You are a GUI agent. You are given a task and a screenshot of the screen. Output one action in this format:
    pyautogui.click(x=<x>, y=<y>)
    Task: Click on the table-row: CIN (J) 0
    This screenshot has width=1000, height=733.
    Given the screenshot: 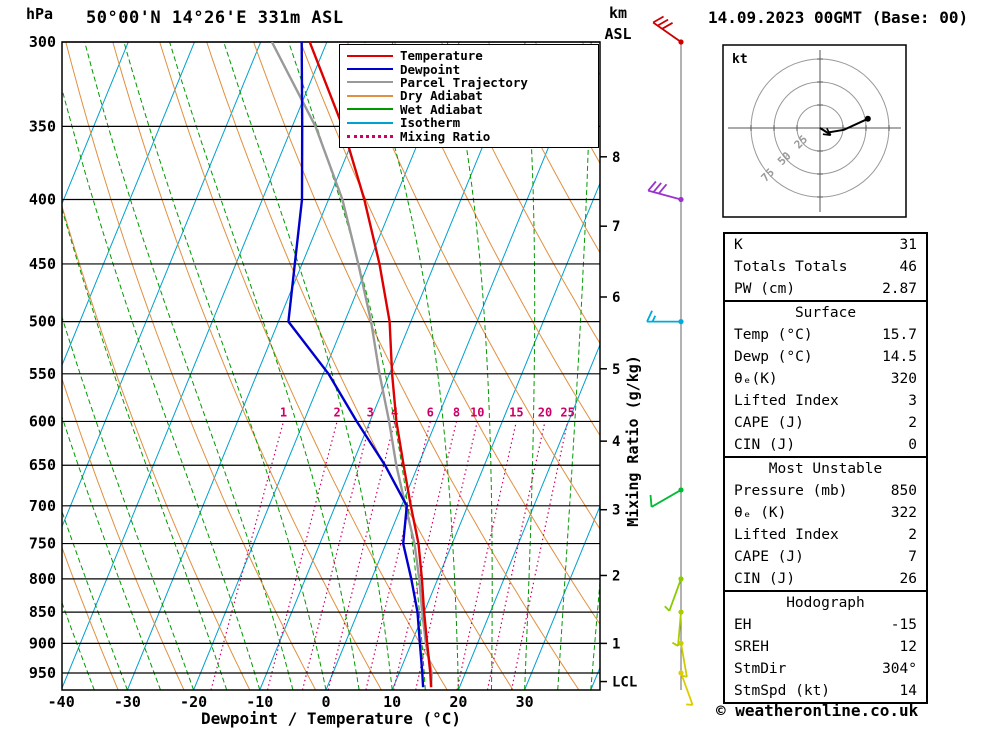 What is the action you would take?
    pyautogui.click(x=825, y=445)
    